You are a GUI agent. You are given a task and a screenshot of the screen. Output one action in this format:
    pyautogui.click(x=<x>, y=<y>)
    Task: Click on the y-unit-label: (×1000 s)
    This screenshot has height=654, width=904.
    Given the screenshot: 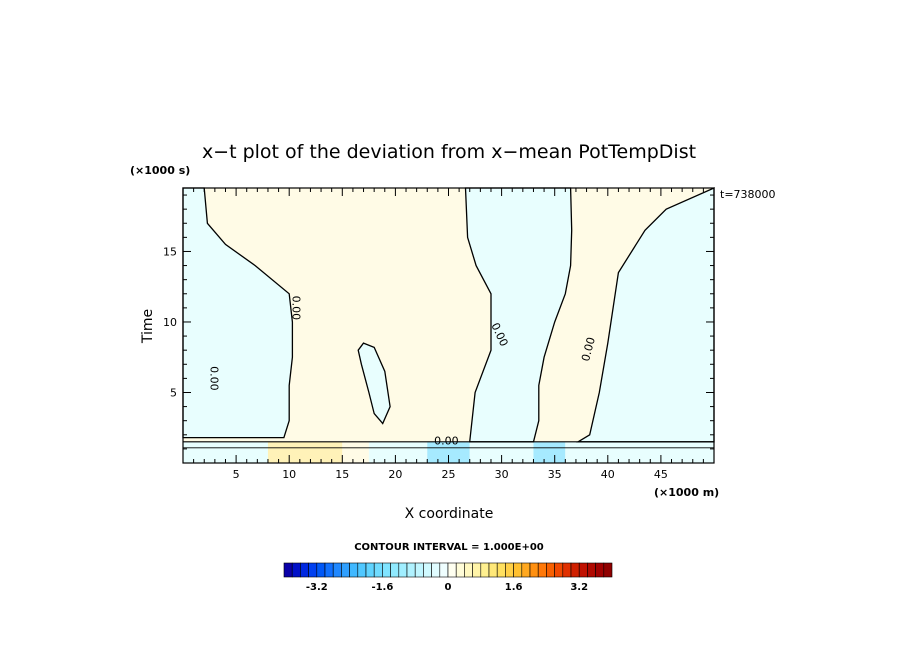 What is the action you would take?
    pyautogui.click(x=160, y=170)
    